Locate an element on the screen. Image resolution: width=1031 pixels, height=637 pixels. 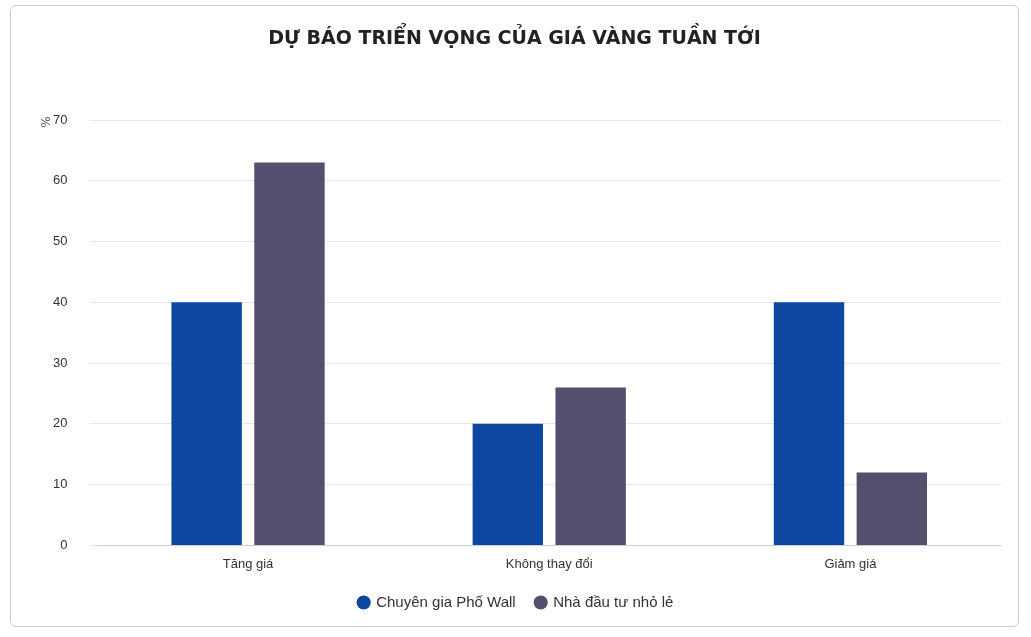
legend-label: Nhà đầu tư nhỏ lẻ is located at coordinates (613, 601).